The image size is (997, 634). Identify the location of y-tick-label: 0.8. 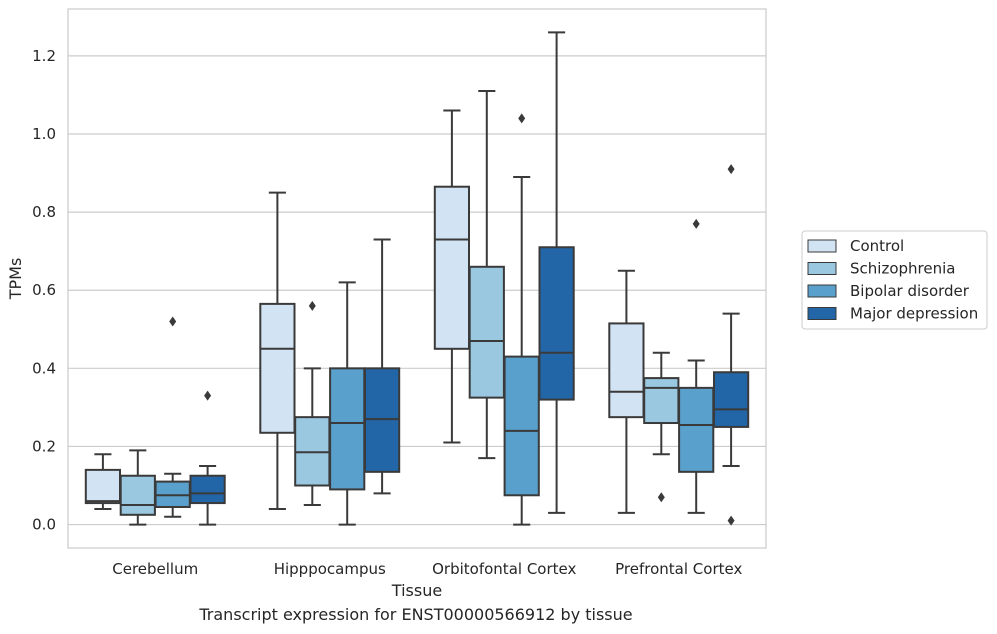
(44, 212).